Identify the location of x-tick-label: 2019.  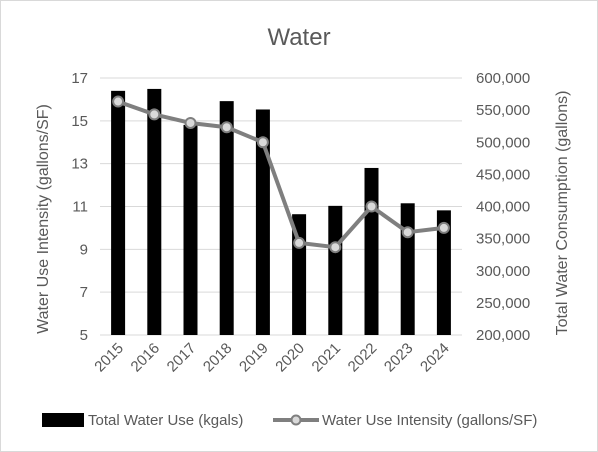
(254, 358).